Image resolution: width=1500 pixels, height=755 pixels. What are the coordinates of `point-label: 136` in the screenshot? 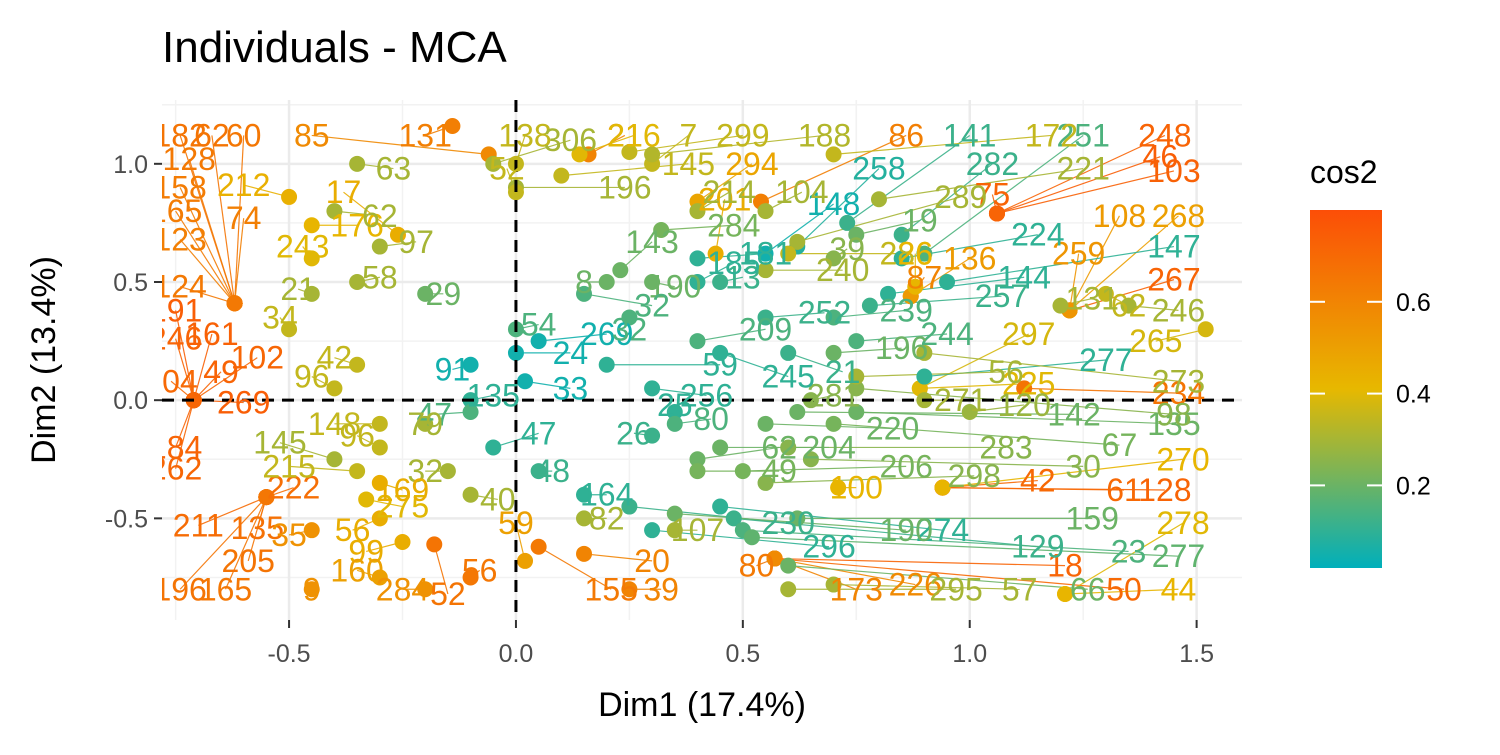 It's located at (969, 258).